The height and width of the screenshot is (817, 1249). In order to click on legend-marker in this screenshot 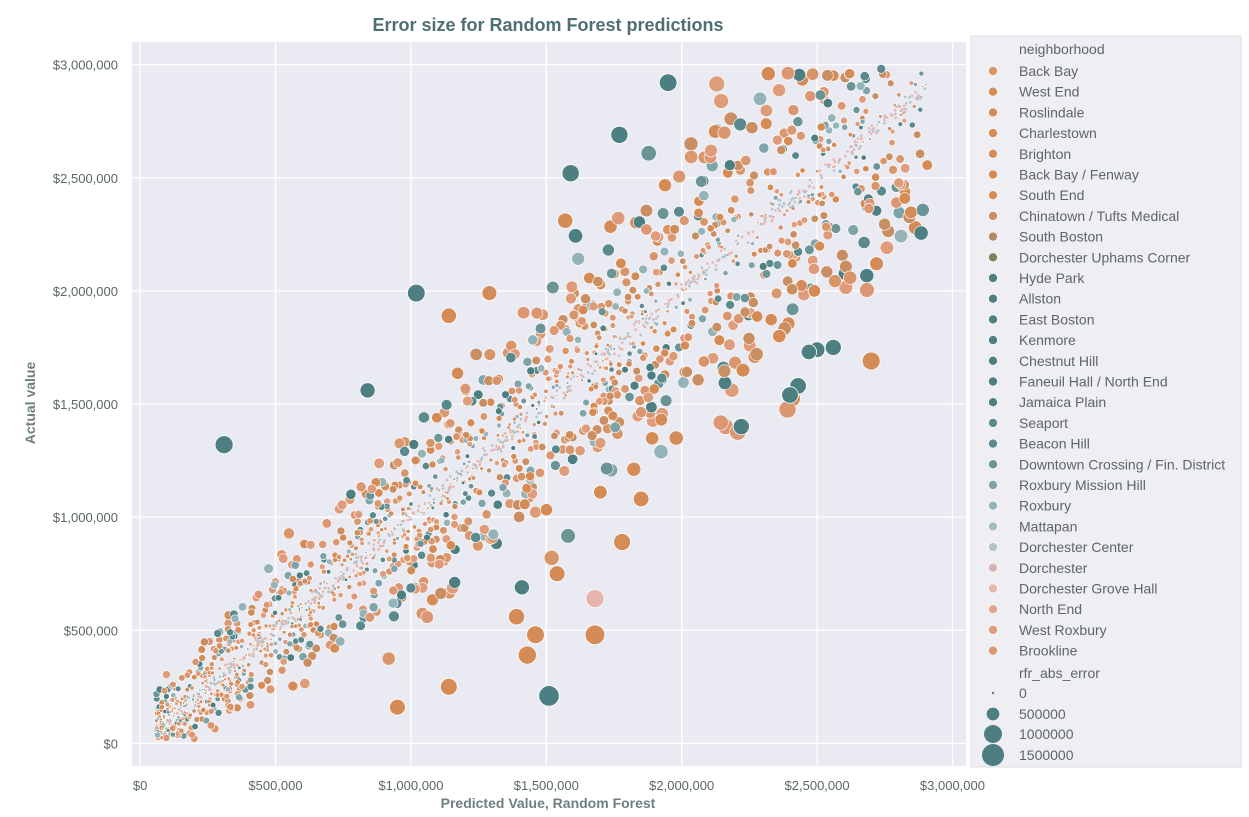, I will do `click(993, 630)`.